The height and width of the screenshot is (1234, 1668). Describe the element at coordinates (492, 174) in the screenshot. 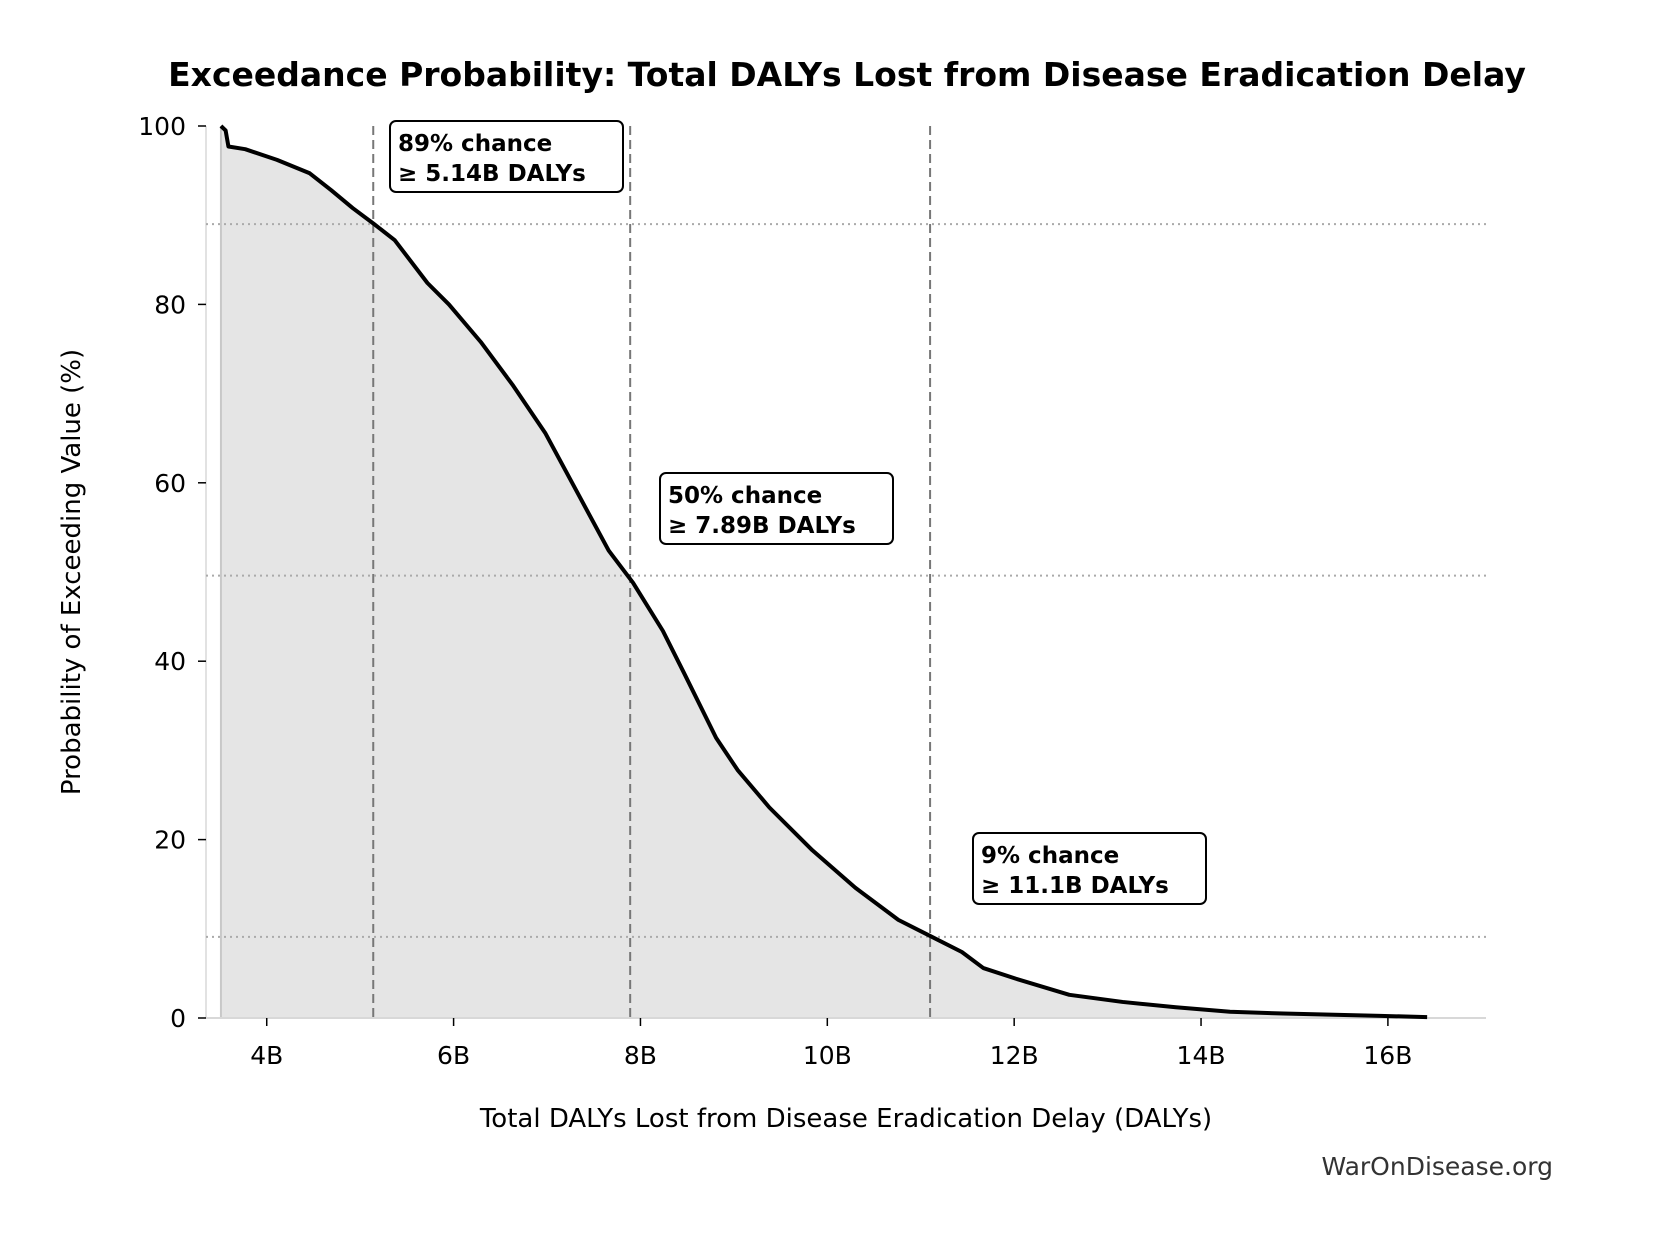

I see `annotation-line2: ≥ 5.14B DALYs` at that location.